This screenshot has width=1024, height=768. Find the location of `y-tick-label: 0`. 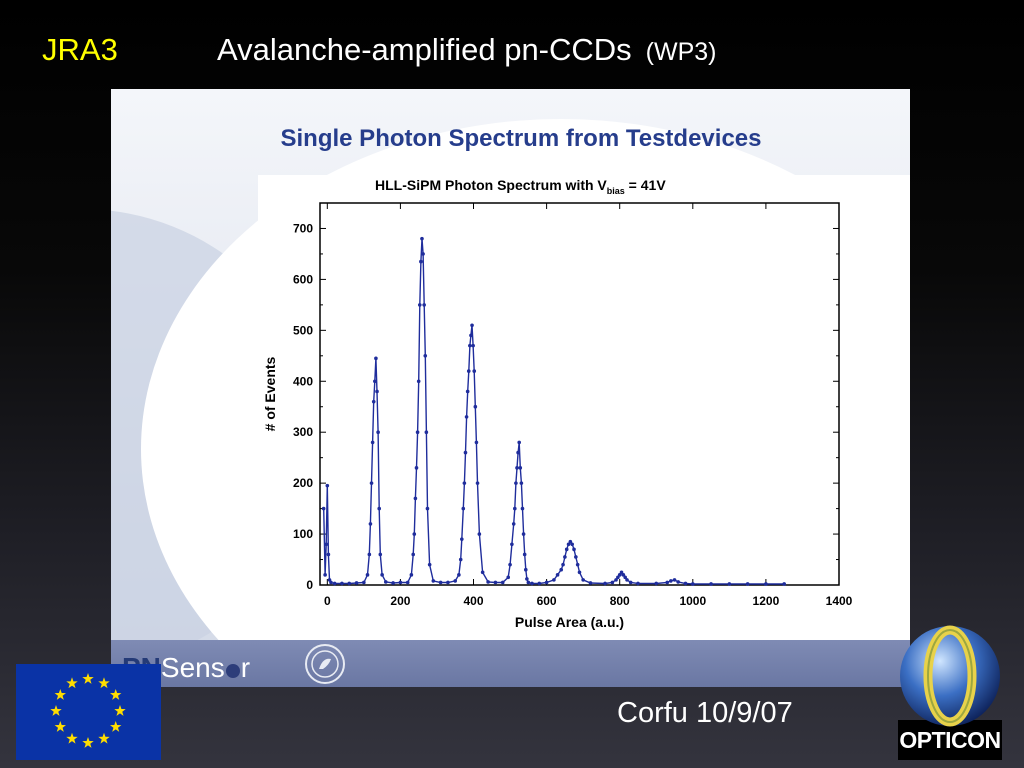

y-tick-label: 0 is located at coordinates (309, 585).